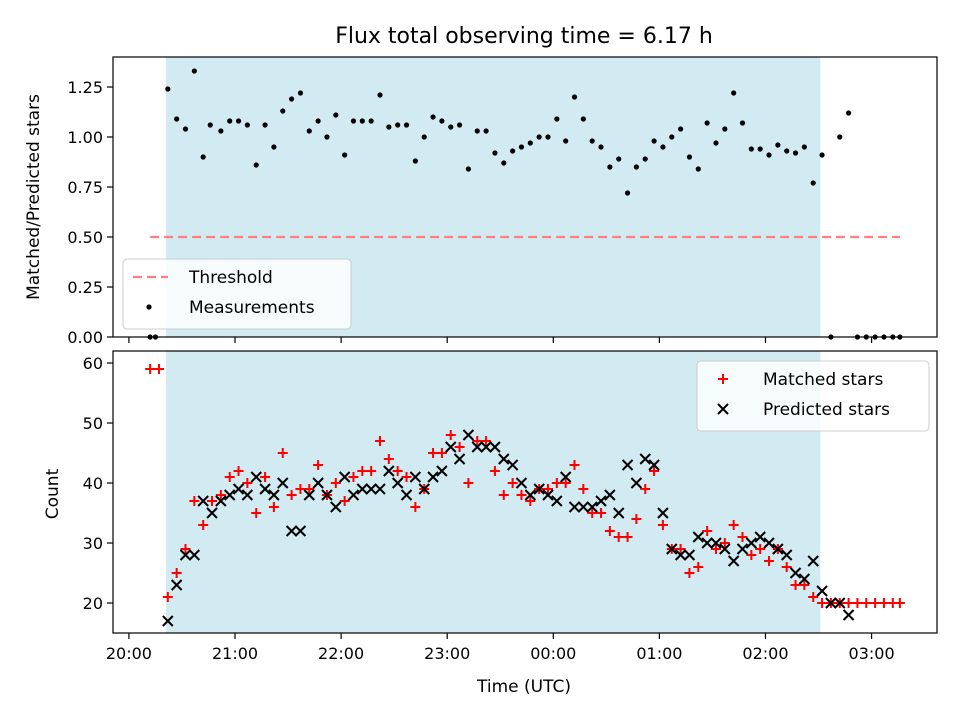 Image resolution: width=960 pixels, height=720 pixels. I want to click on y-tick-label: 0.25, so click(85, 287).